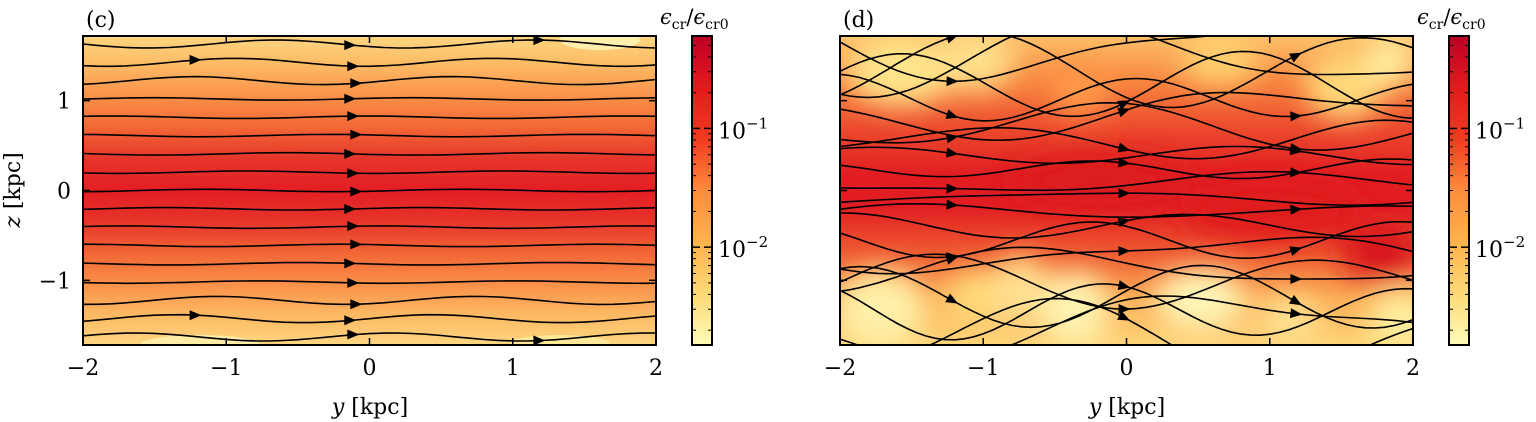  I want to click on colorbar-d-title: ϵcr/ϵcr0, so click(1451, 19).